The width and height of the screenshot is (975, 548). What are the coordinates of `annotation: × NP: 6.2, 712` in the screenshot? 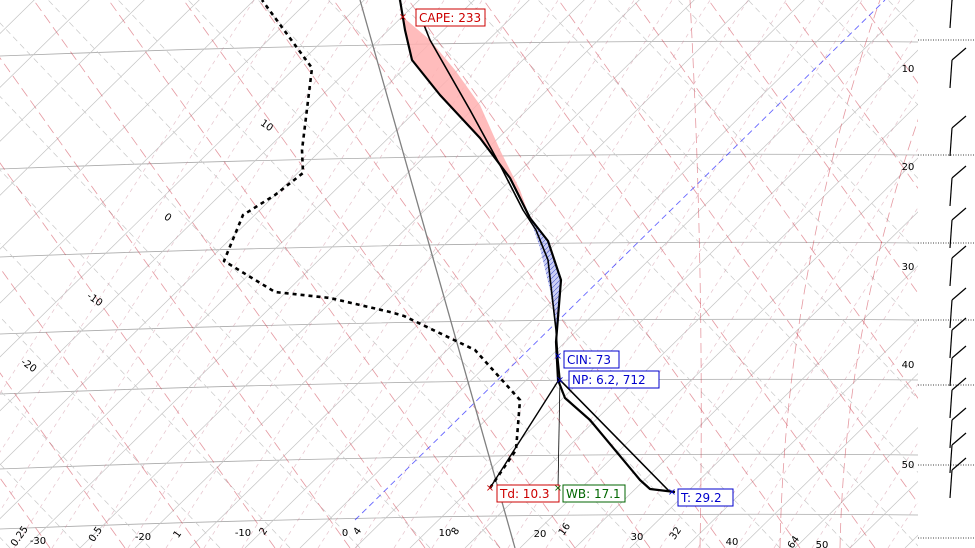 It's located at (608, 379).